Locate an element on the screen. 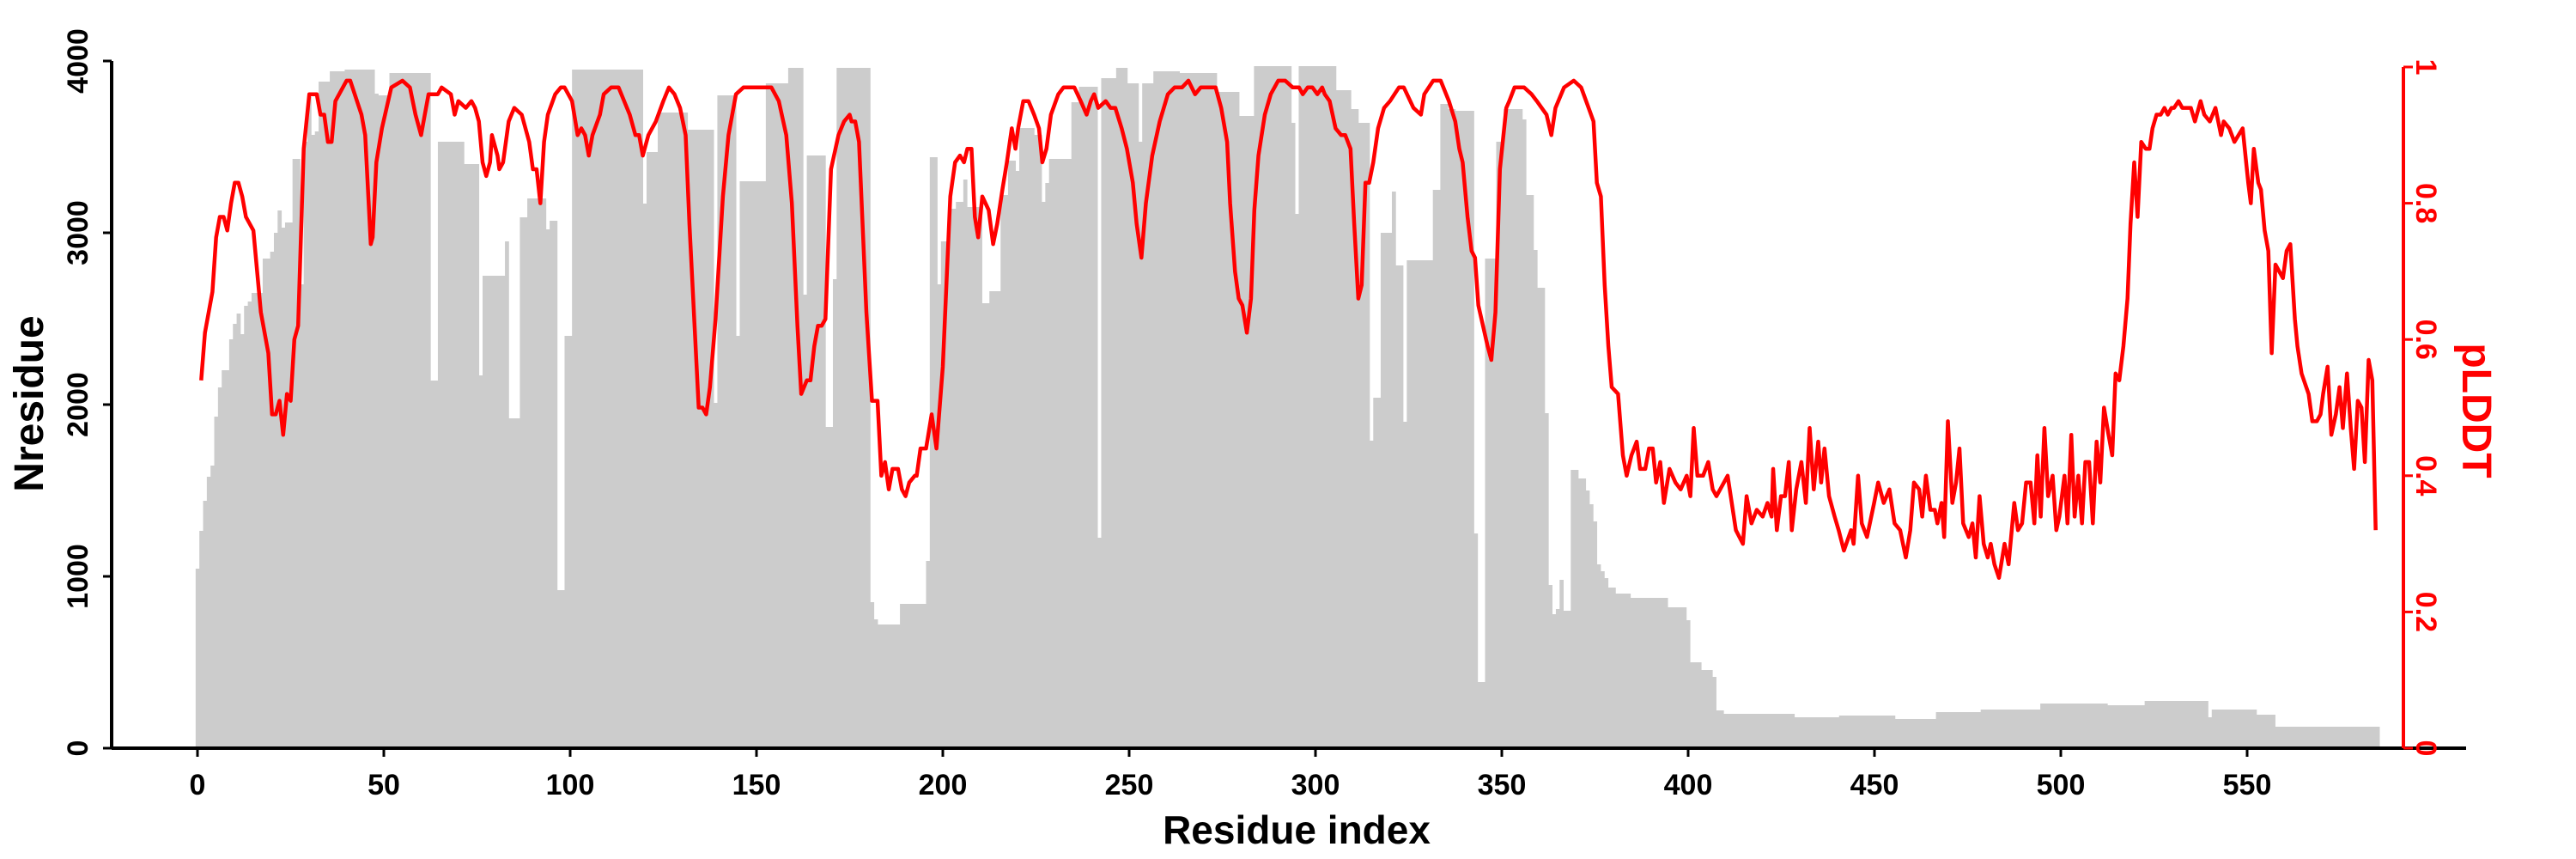 The height and width of the screenshot is (859, 2576). x-tick-label: 350 is located at coordinates (1502, 785).